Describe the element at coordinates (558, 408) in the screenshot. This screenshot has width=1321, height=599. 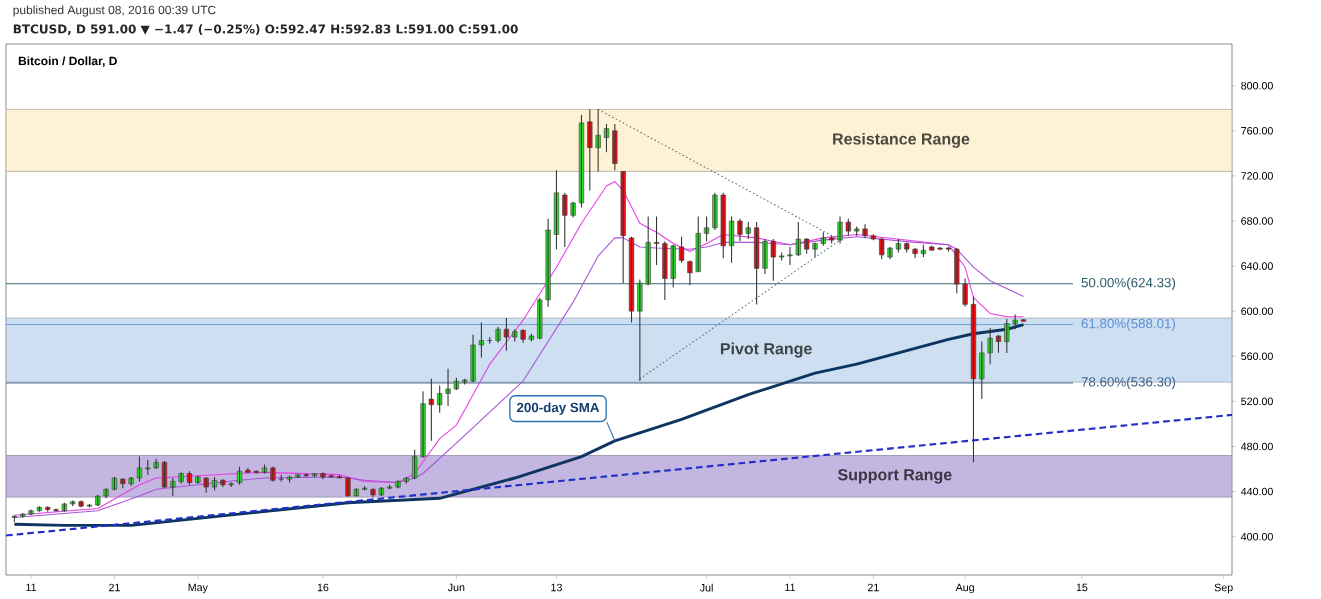
I see `annotation: 200-day SMA` at that location.